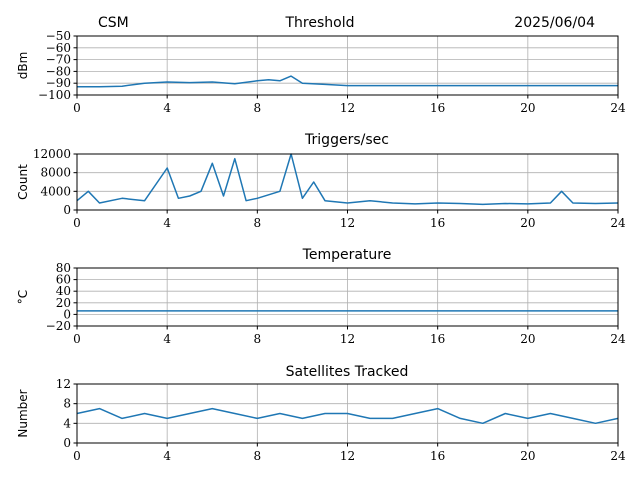 The height and width of the screenshot is (480, 640). I want to click on y-axis-label: dBm, so click(23, 66).